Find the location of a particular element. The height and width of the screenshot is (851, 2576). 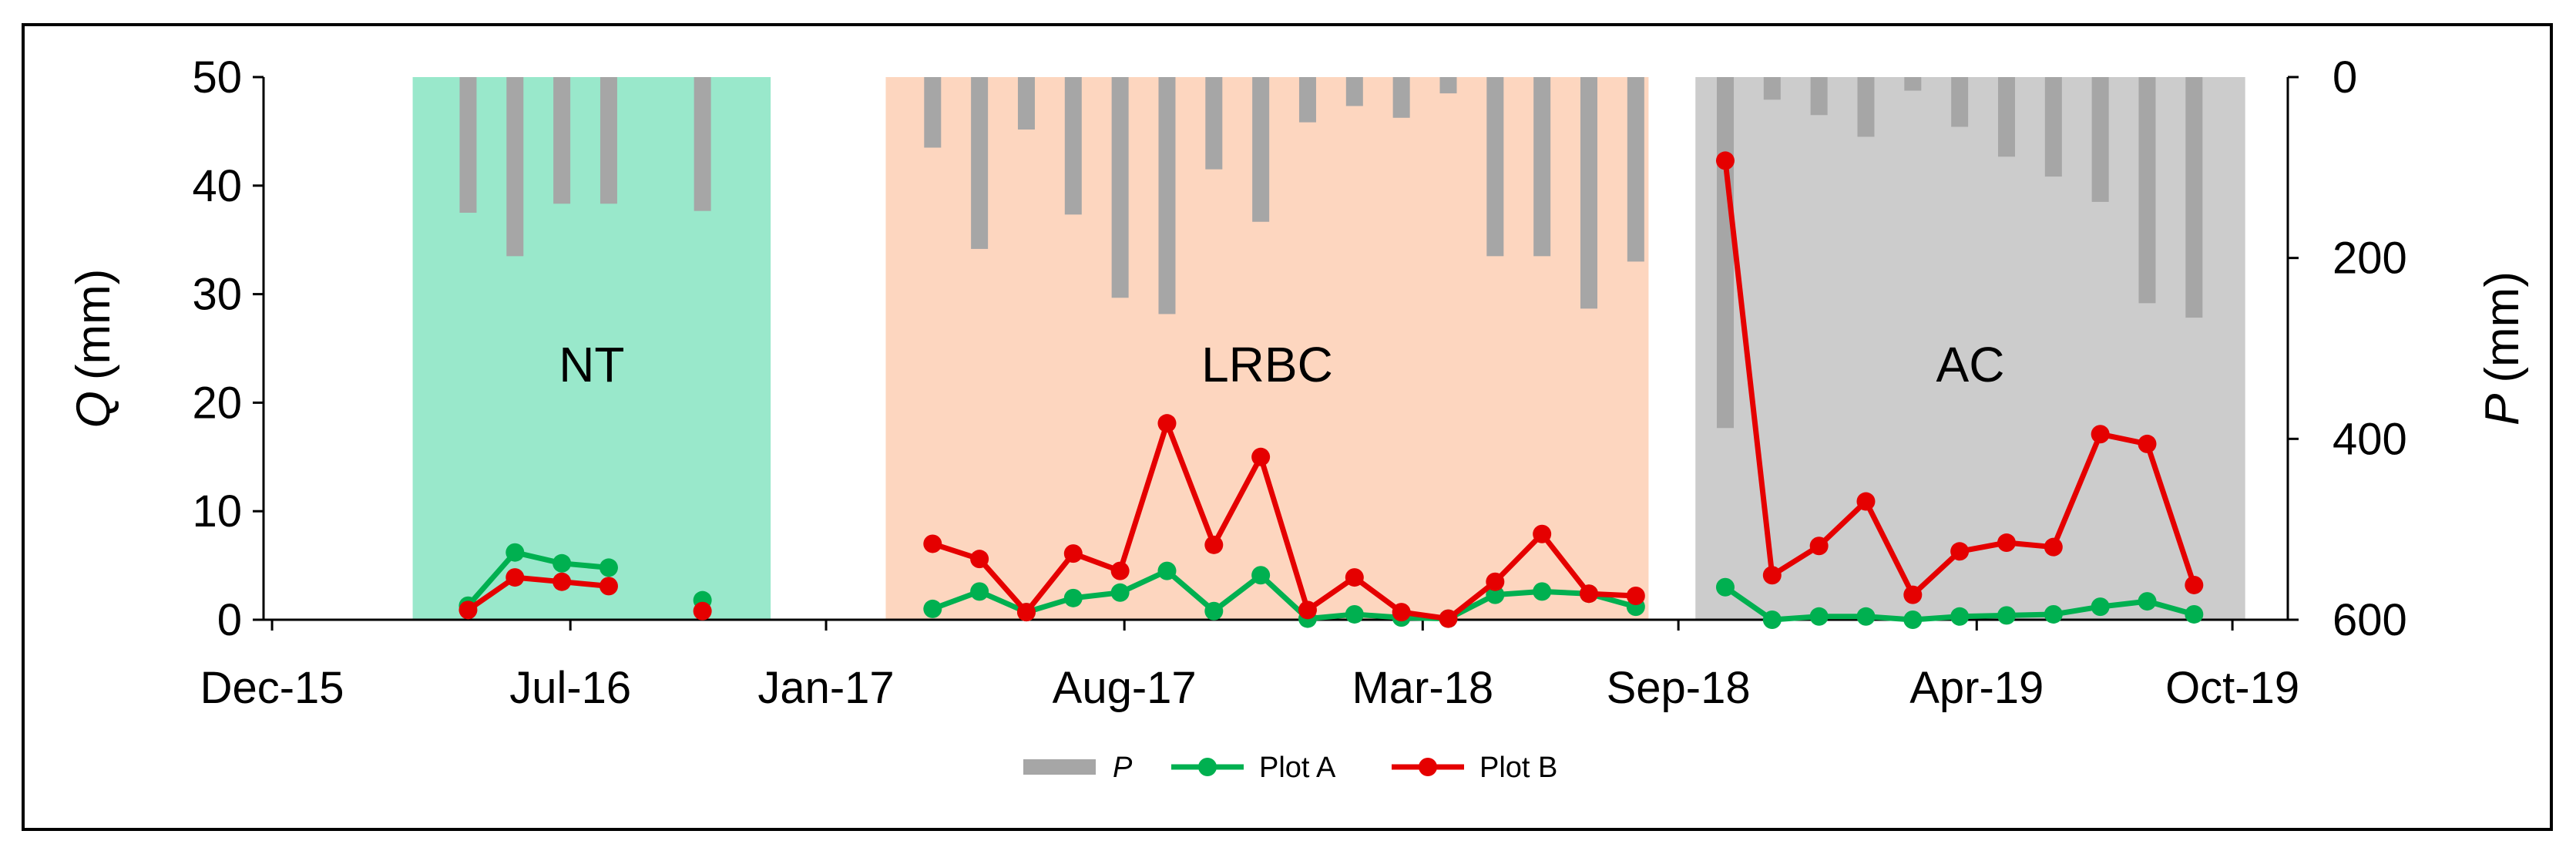

x-tick-label: Oct-19 is located at coordinates (2232, 688).